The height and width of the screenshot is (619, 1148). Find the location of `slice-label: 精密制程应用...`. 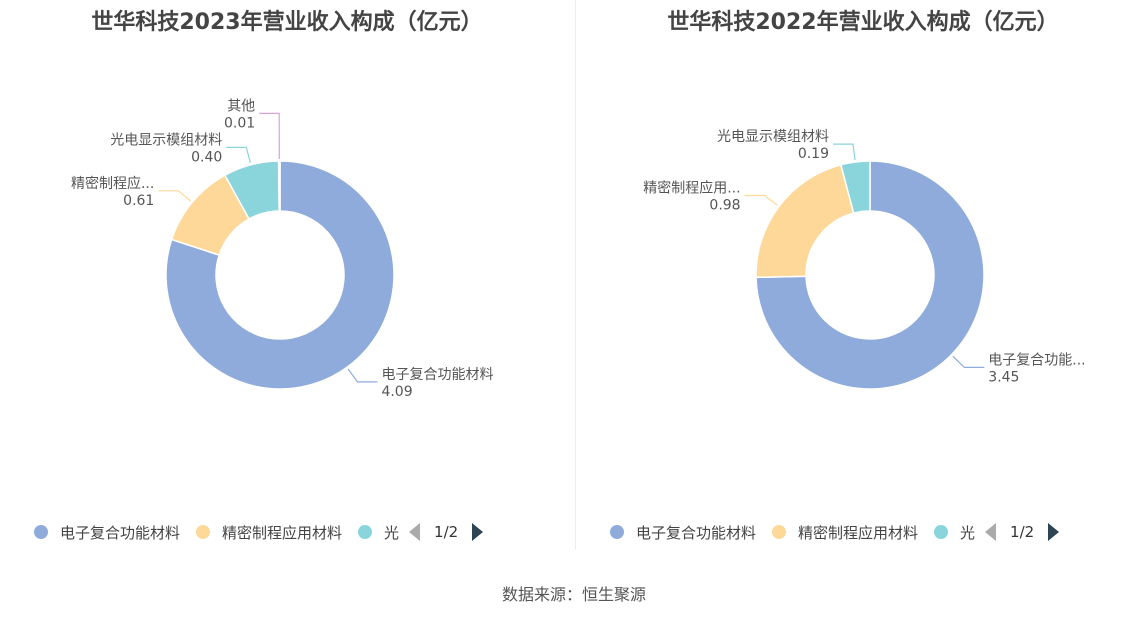

slice-label: 精密制程应用... is located at coordinates (691, 188).